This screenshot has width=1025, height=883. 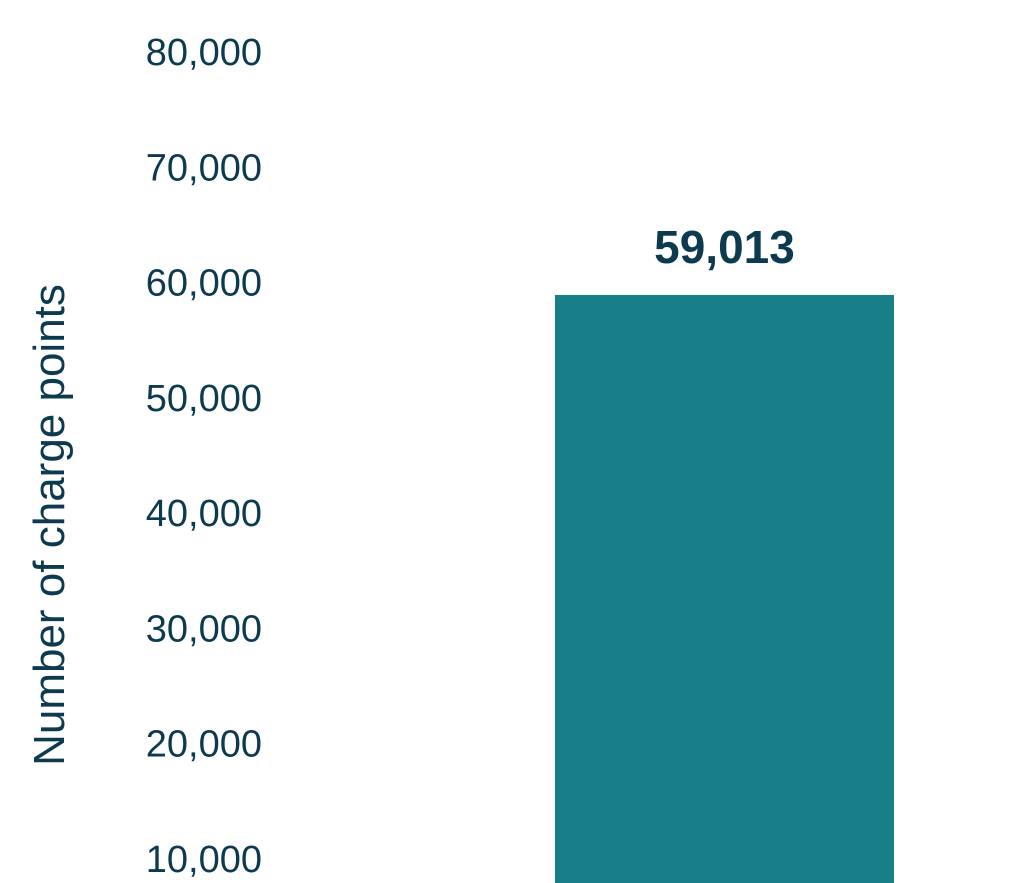 What do you see at coordinates (204, 860) in the screenshot?
I see `y-tick-label: 10,000` at bounding box center [204, 860].